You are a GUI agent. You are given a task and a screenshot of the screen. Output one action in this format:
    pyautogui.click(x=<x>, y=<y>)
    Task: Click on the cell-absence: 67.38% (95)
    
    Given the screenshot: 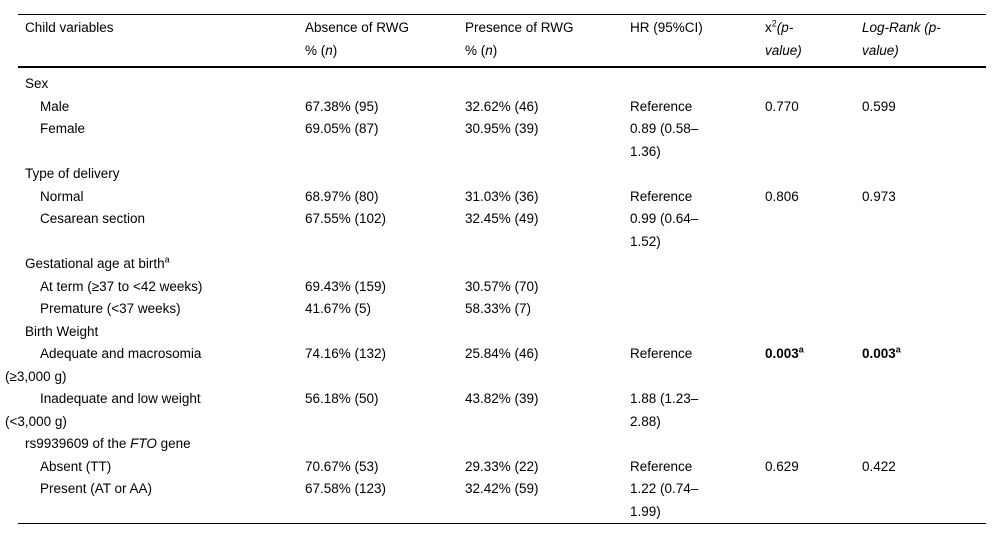 What is the action you would take?
    pyautogui.click(x=342, y=106)
    